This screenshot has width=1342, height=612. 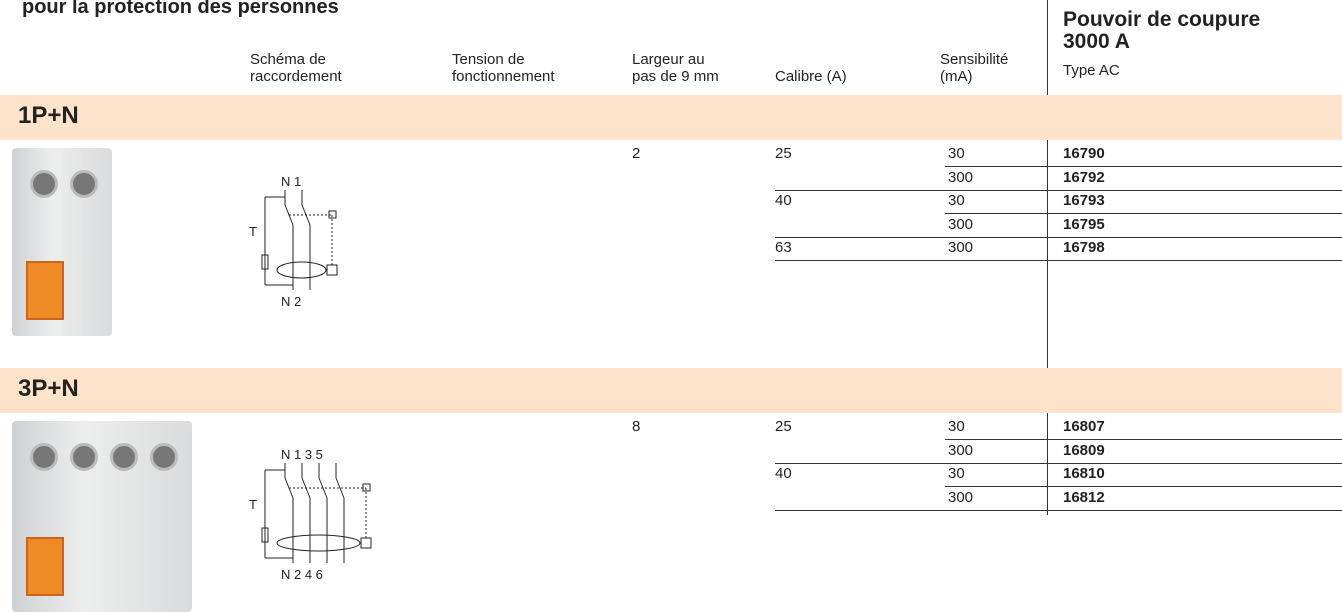 I want to click on reference: 16807, so click(x=1084, y=426).